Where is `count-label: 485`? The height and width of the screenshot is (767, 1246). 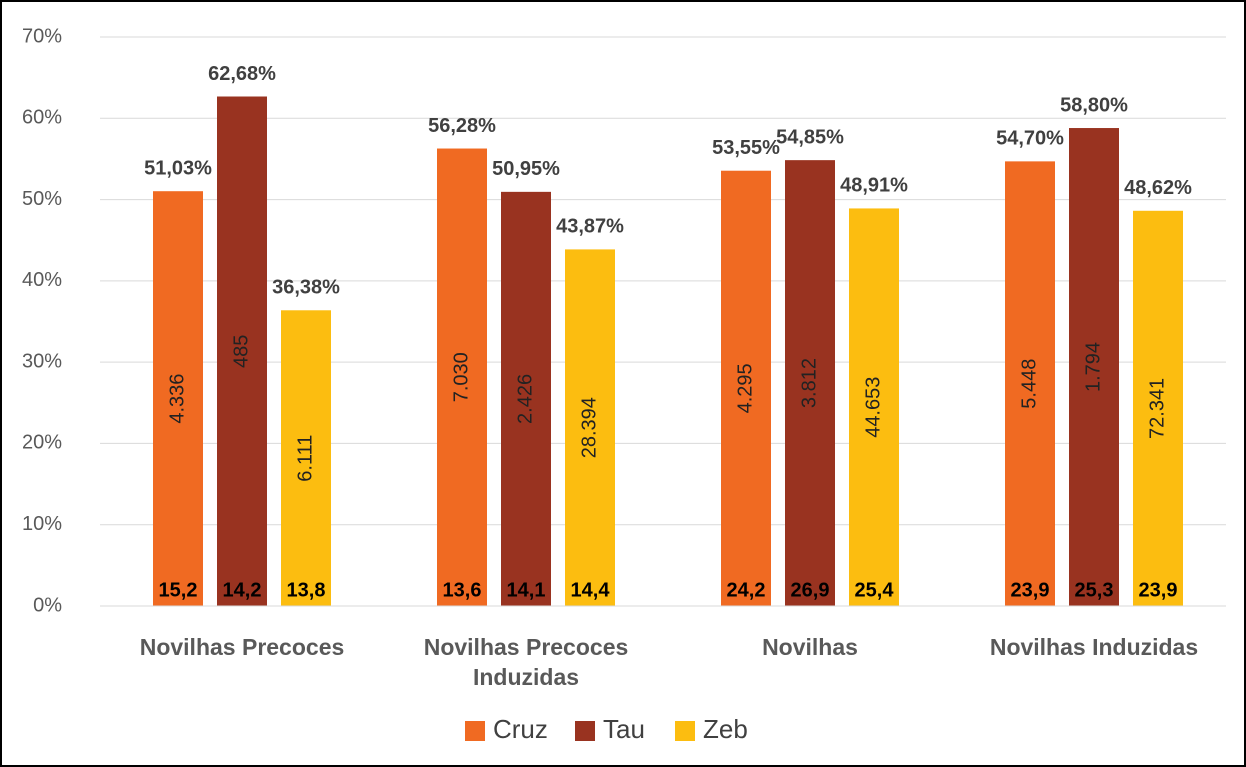 count-label: 485 is located at coordinates (241, 351).